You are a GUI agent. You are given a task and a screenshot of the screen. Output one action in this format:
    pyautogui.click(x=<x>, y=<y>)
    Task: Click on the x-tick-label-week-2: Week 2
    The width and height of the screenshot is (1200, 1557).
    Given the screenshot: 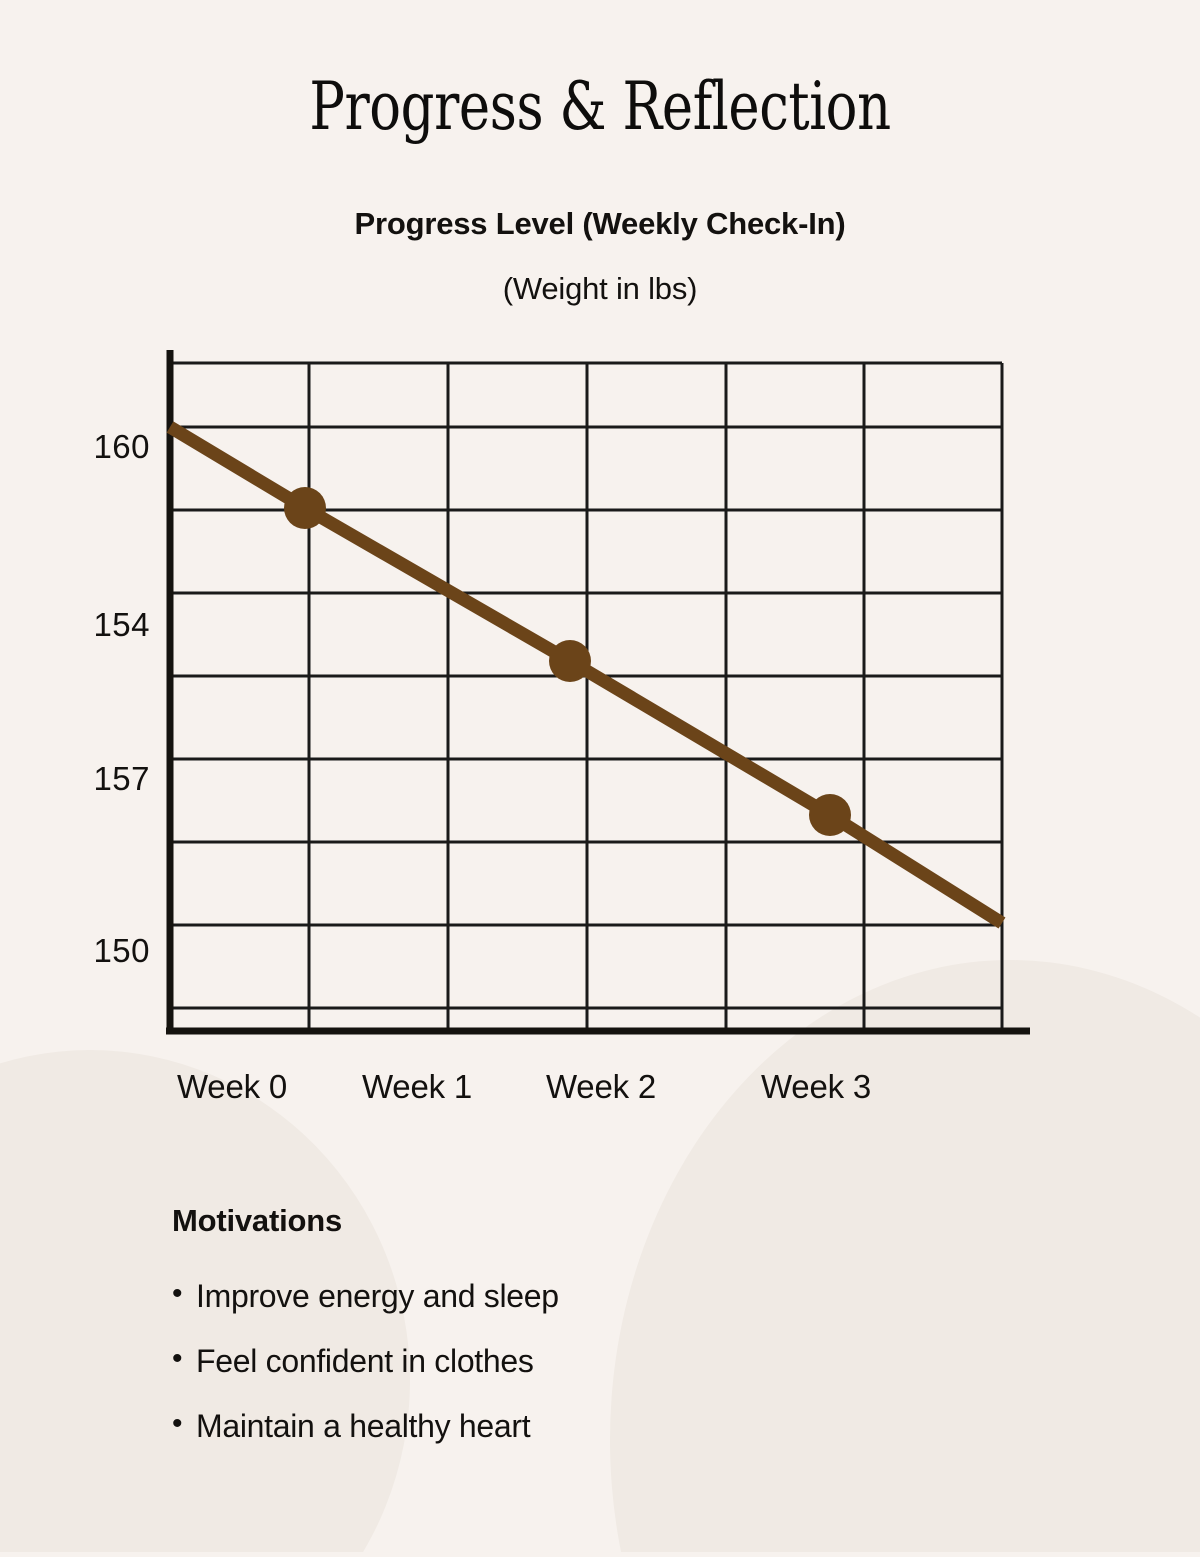 What is the action you would take?
    pyautogui.click(x=601, y=1086)
    